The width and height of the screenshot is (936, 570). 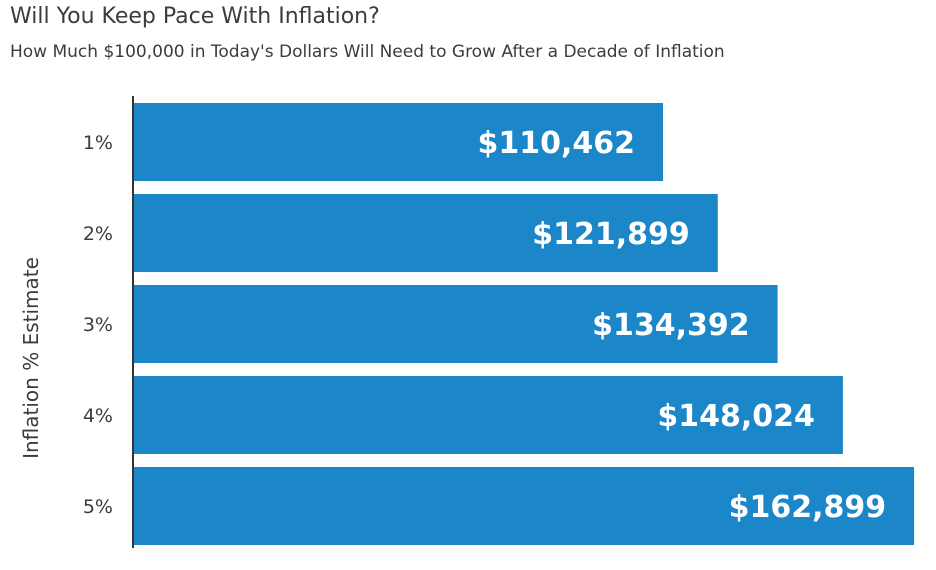 What do you see at coordinates (31, 358) in the screenshot?
I see `y-axis-label: Inflation % Estimate` at bounding box center [31, 358].